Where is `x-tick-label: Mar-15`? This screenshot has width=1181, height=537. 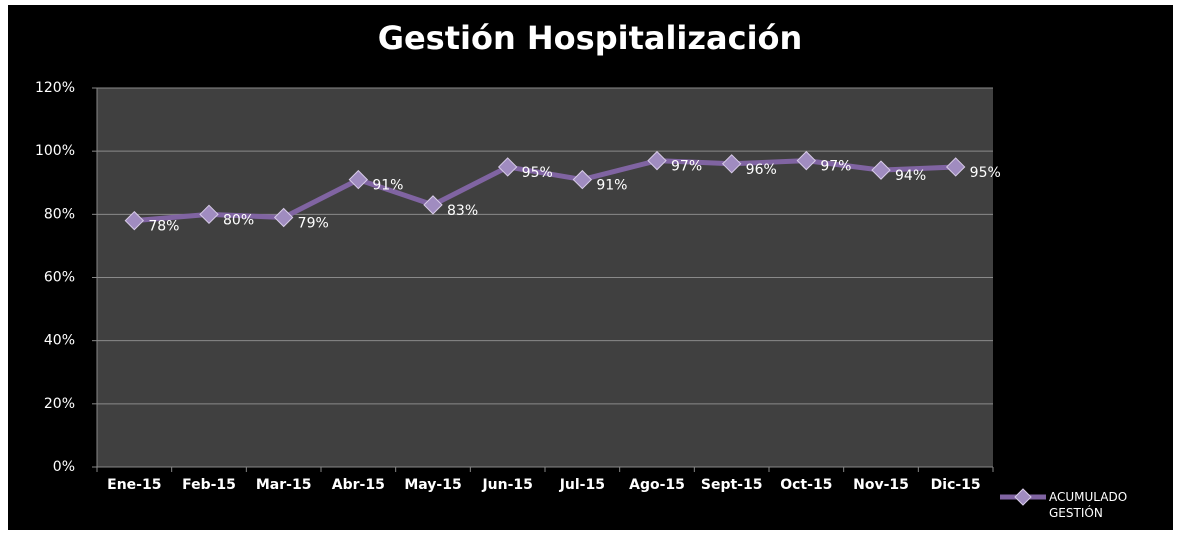 x-tick-label: Mar-15 is located at coordinates (284, 485).